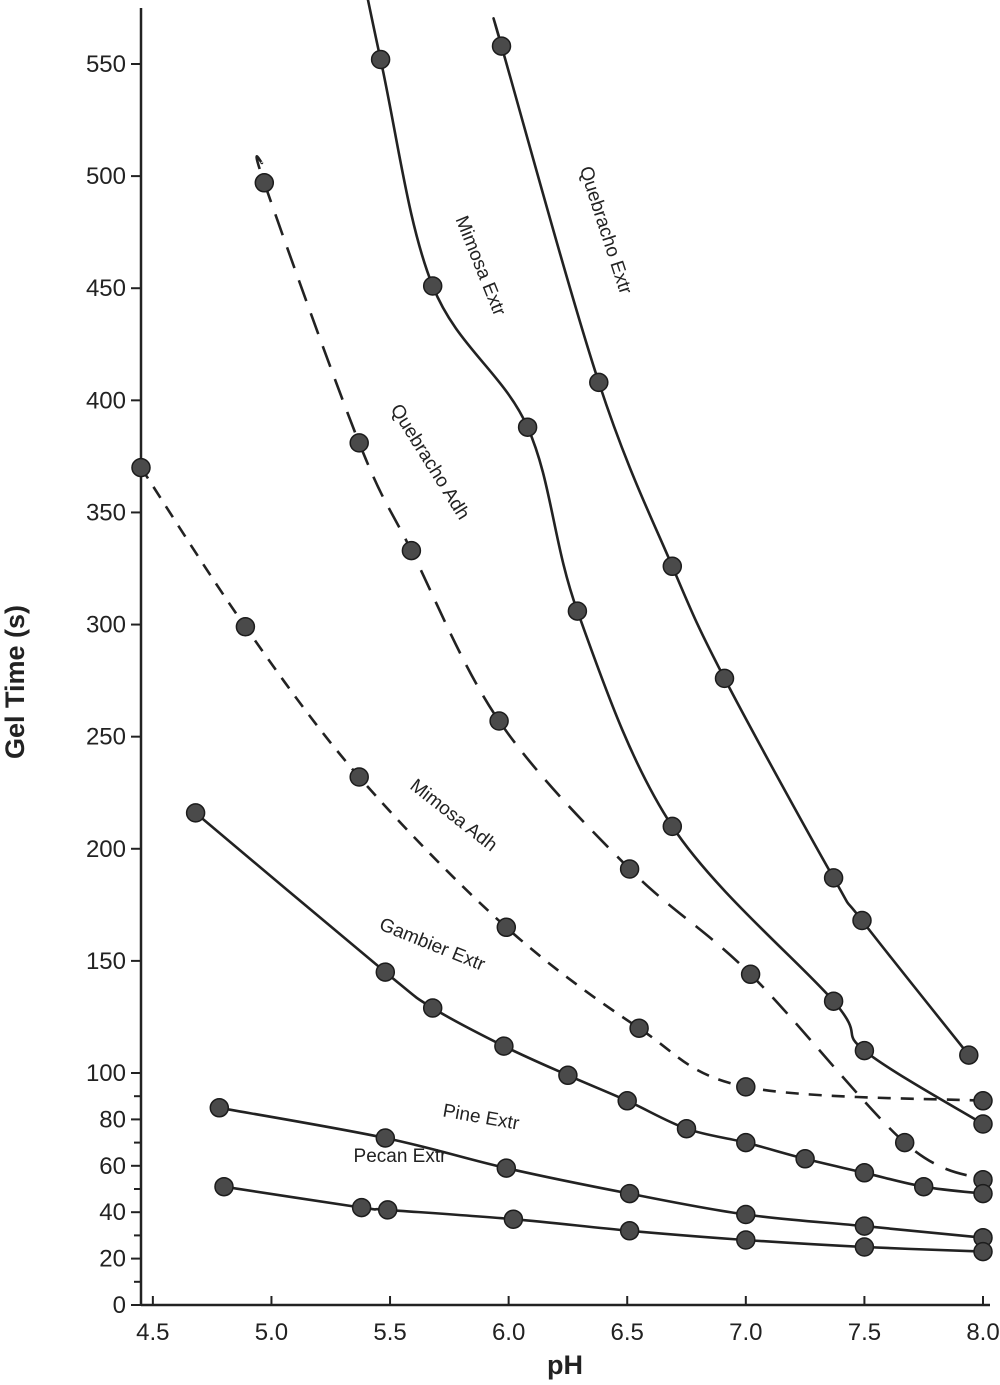 Image resolution: width=1000 pixels, height=1385 pixels. What do you see at coordinates (601, 1173) in the screenshot?
I see `series-pine-extr` at bounding box center [601, 1173].